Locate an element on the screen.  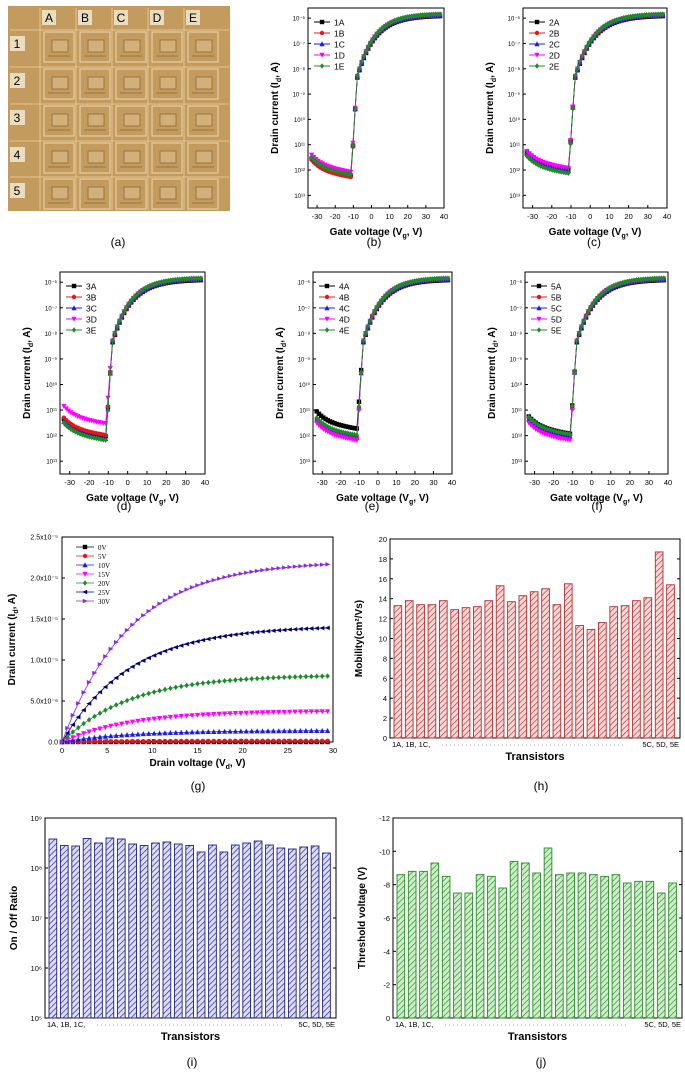
y-tick-label: 10 is located at coordinates (383, 639).